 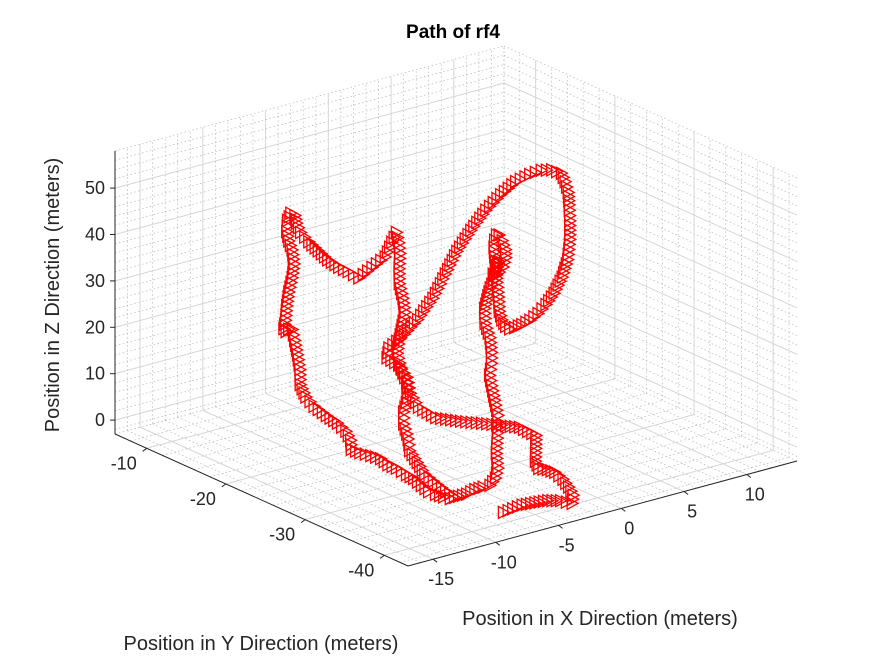 What do you see at coordinates (755, 495) in the screenshot?
I see `x-tick-label: 10` at bounding box center [755, 495].